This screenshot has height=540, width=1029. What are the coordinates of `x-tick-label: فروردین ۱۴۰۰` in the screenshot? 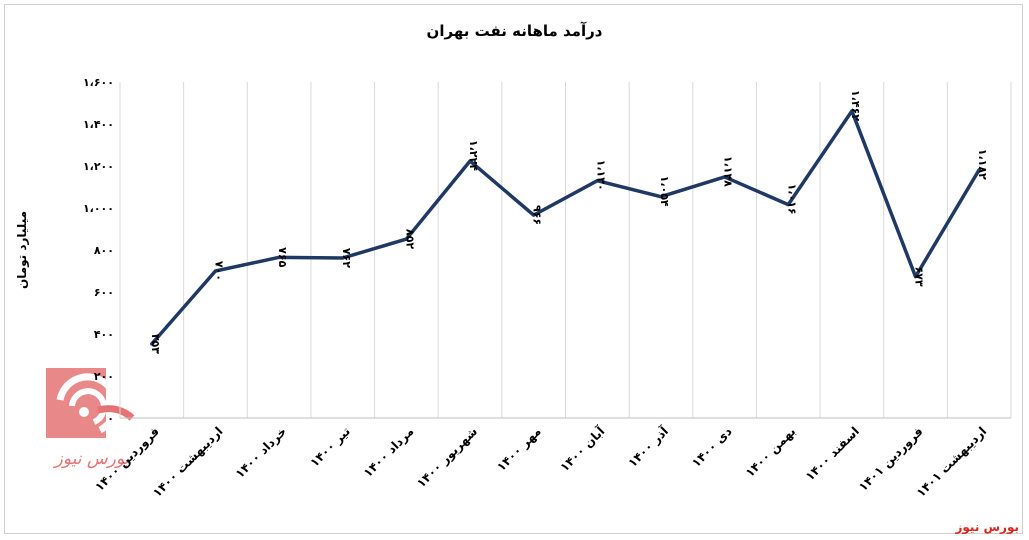 It's located at (127, 459).